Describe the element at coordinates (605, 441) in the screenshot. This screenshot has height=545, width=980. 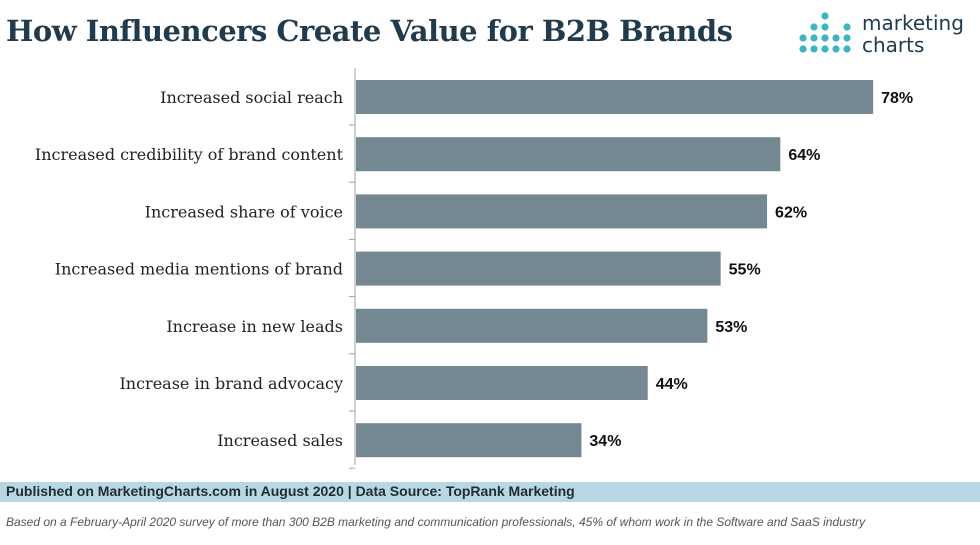
I see `value-label: 34%` at that location.